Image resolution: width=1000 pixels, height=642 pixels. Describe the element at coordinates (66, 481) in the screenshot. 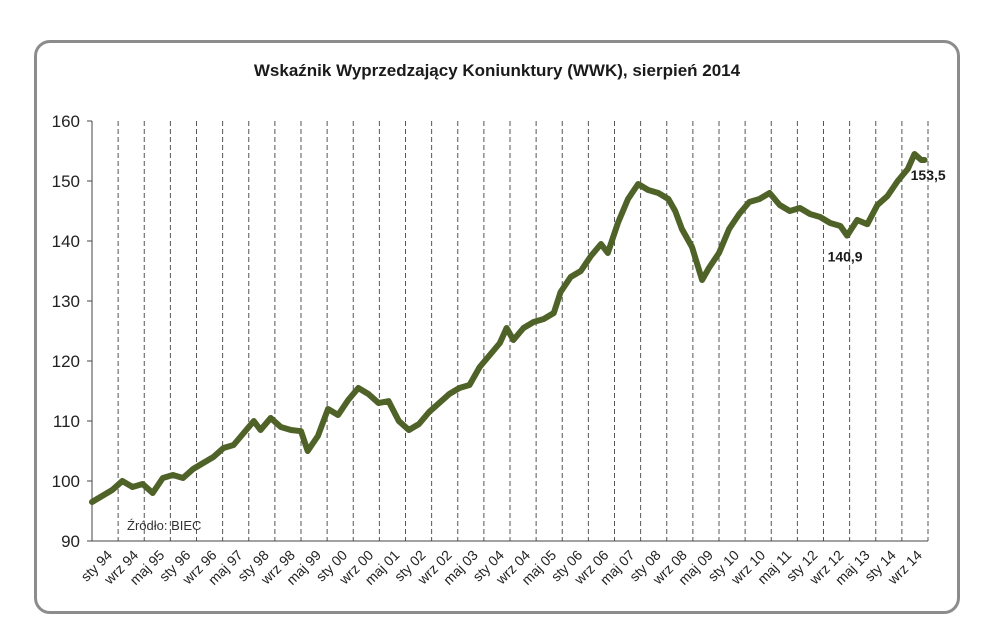

I see `y-tick-label: 100` at that location.